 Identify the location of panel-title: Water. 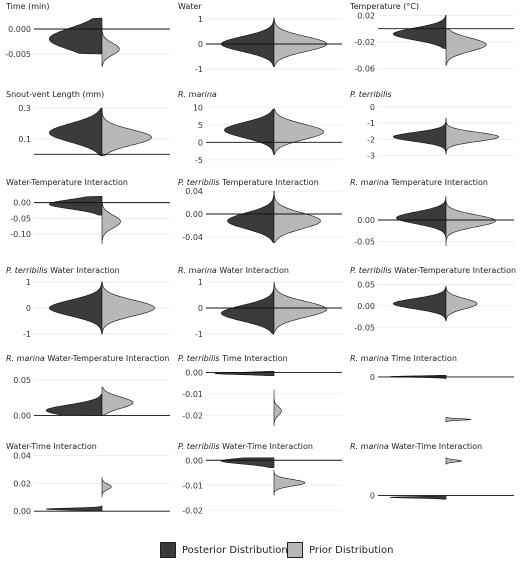
(190, 6).